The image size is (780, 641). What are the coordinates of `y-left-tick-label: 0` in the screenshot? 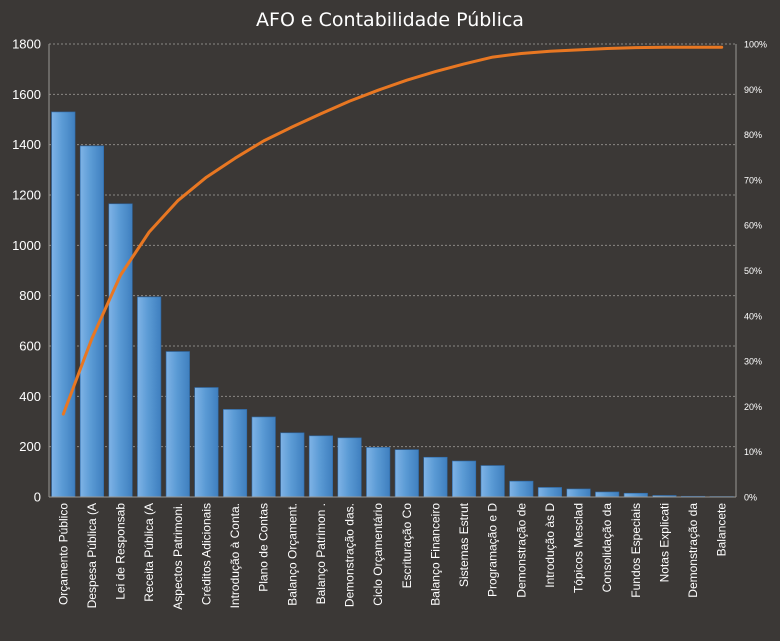 It's located at (37, 497).